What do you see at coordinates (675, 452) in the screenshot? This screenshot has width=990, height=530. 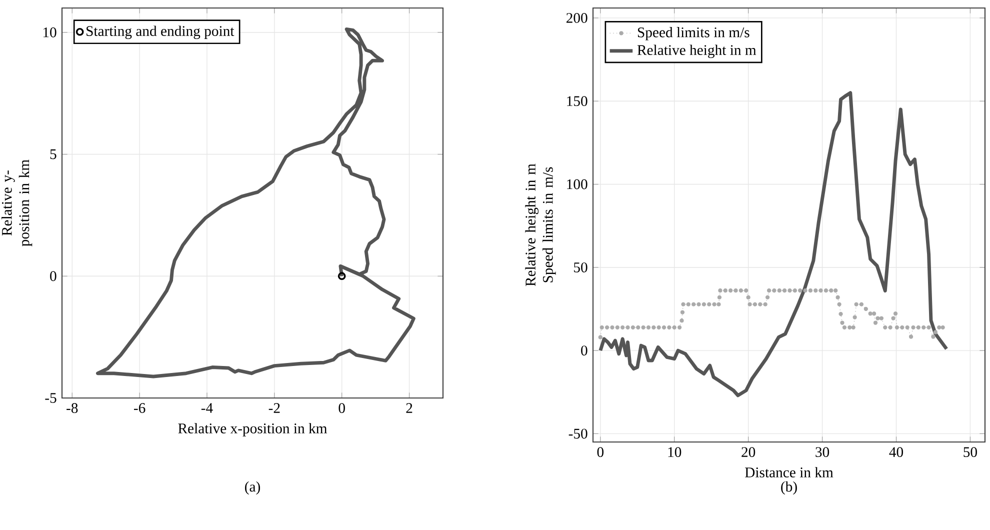 I see `x-tick-label: 10` at bounding box center [675, 452].